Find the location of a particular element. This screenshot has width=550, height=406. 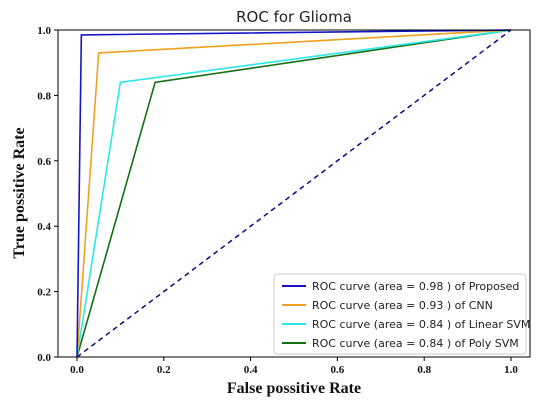

legend-entry-1: ROC curve (area = 0.93 ) of CNN is located at coordinates (402, 305).